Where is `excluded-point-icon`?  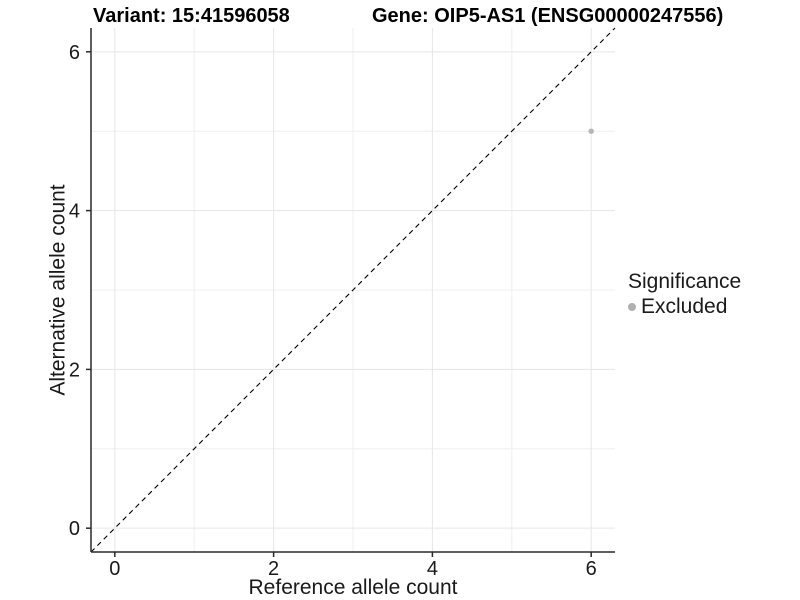 excluded-point-icon is located at coordinates (632, 307).